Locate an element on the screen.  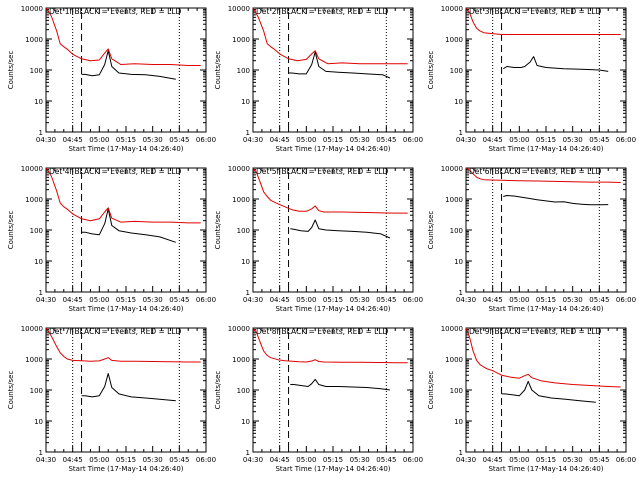
plot-title: Det 4f BLACK = Events, RED = LLD is located at coordinates (115, 171).